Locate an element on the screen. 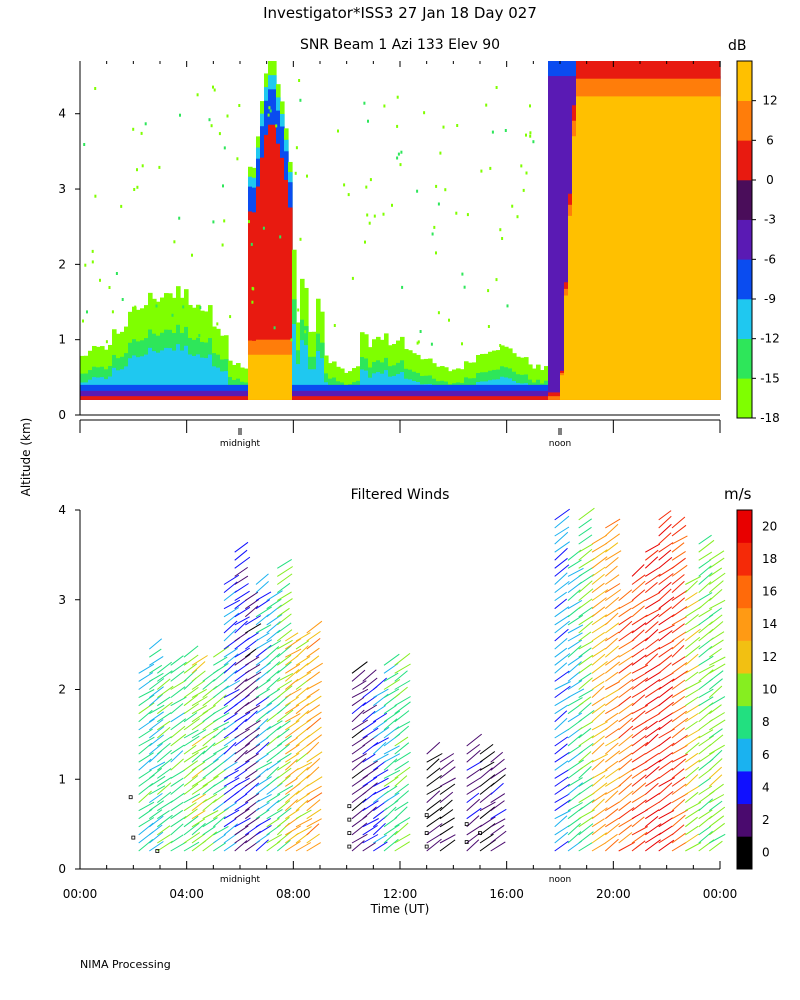  wind-calm-marker is located at coordinates (349, 846).